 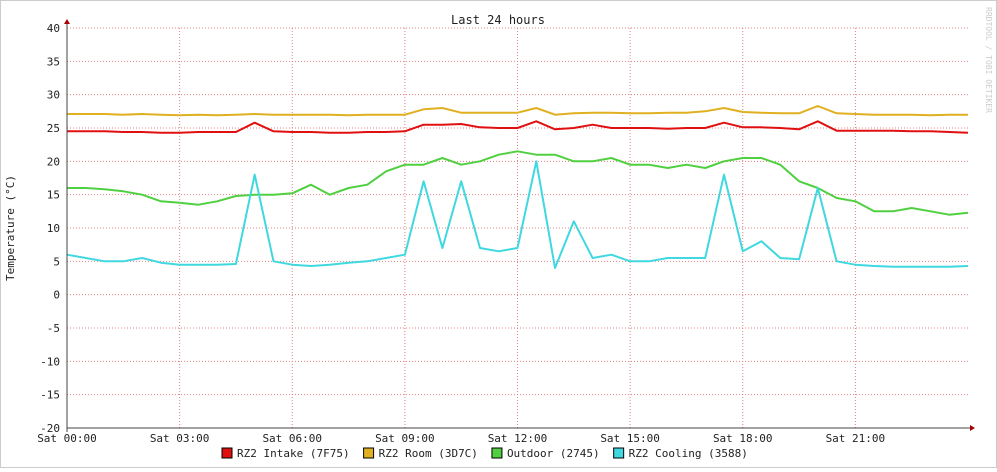 What do you see at coordinates (630, 438) in the screenshot?
I see `x-tick-label: Sat 15:00` at bounding box center [630, 438].